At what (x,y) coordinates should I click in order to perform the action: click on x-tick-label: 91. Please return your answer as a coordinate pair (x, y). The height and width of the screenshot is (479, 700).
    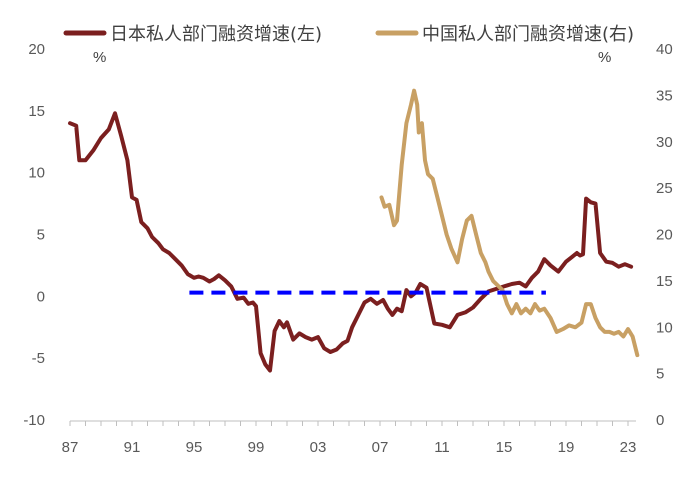
    Looking at the image, I should click on (132, 447).